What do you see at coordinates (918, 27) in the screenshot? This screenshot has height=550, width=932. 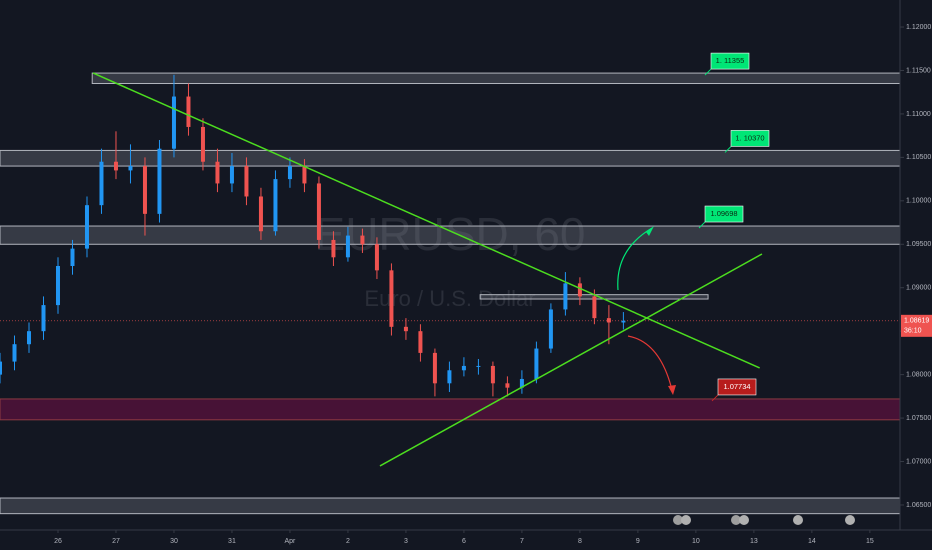 I see `y-tick-label: 1.12000` at bounding box center [918, 27].